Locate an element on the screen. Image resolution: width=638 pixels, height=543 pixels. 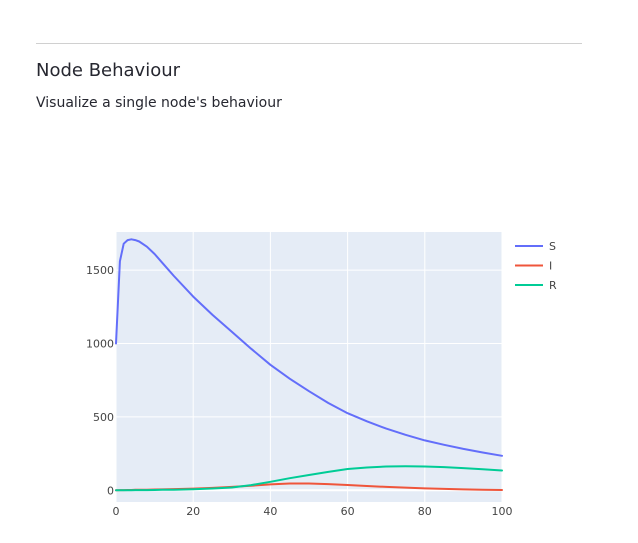
x-tick-label: 0 is located at coordinates (116, 511).